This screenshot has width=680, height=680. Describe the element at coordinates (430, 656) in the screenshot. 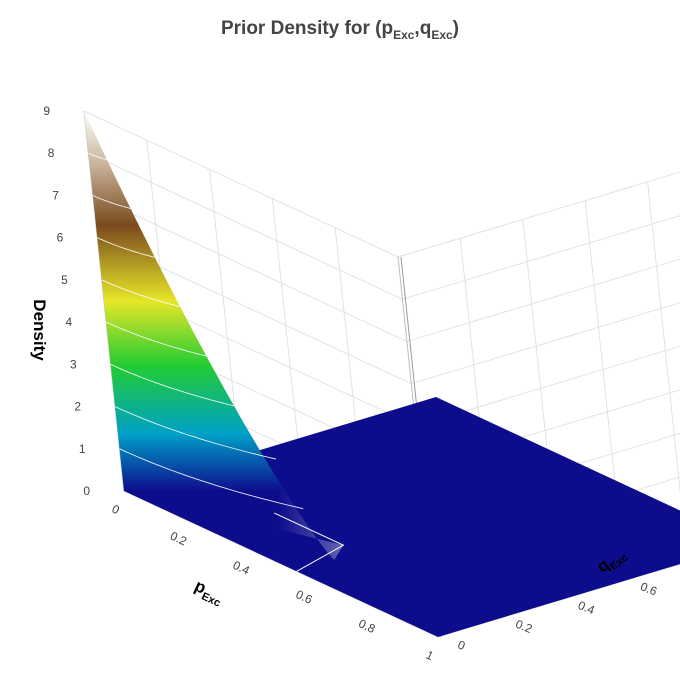

I see `x-tick-label: 1` at that location.